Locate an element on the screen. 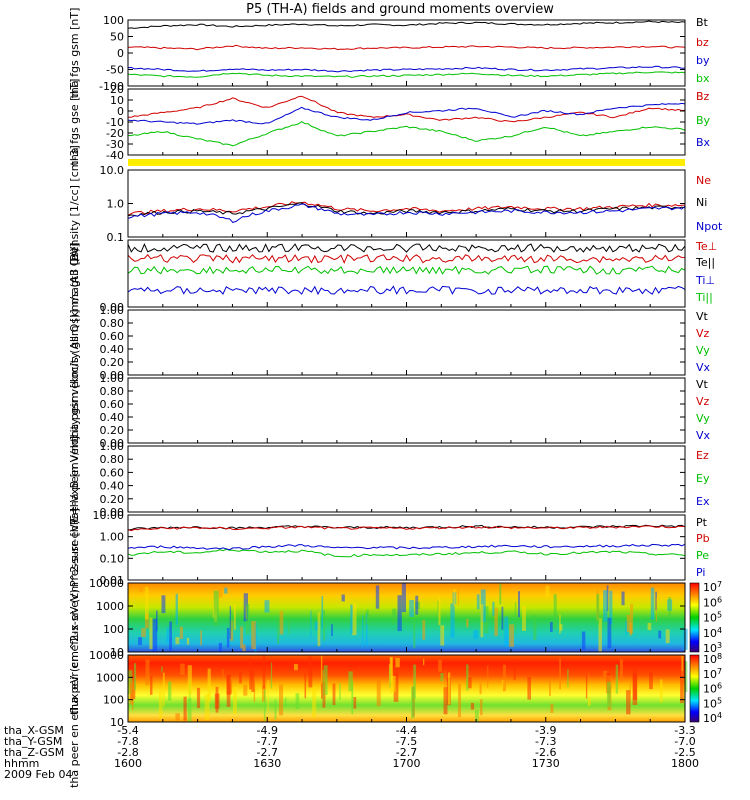  legend-entry: Te|| is located at coordinates (705, 262).